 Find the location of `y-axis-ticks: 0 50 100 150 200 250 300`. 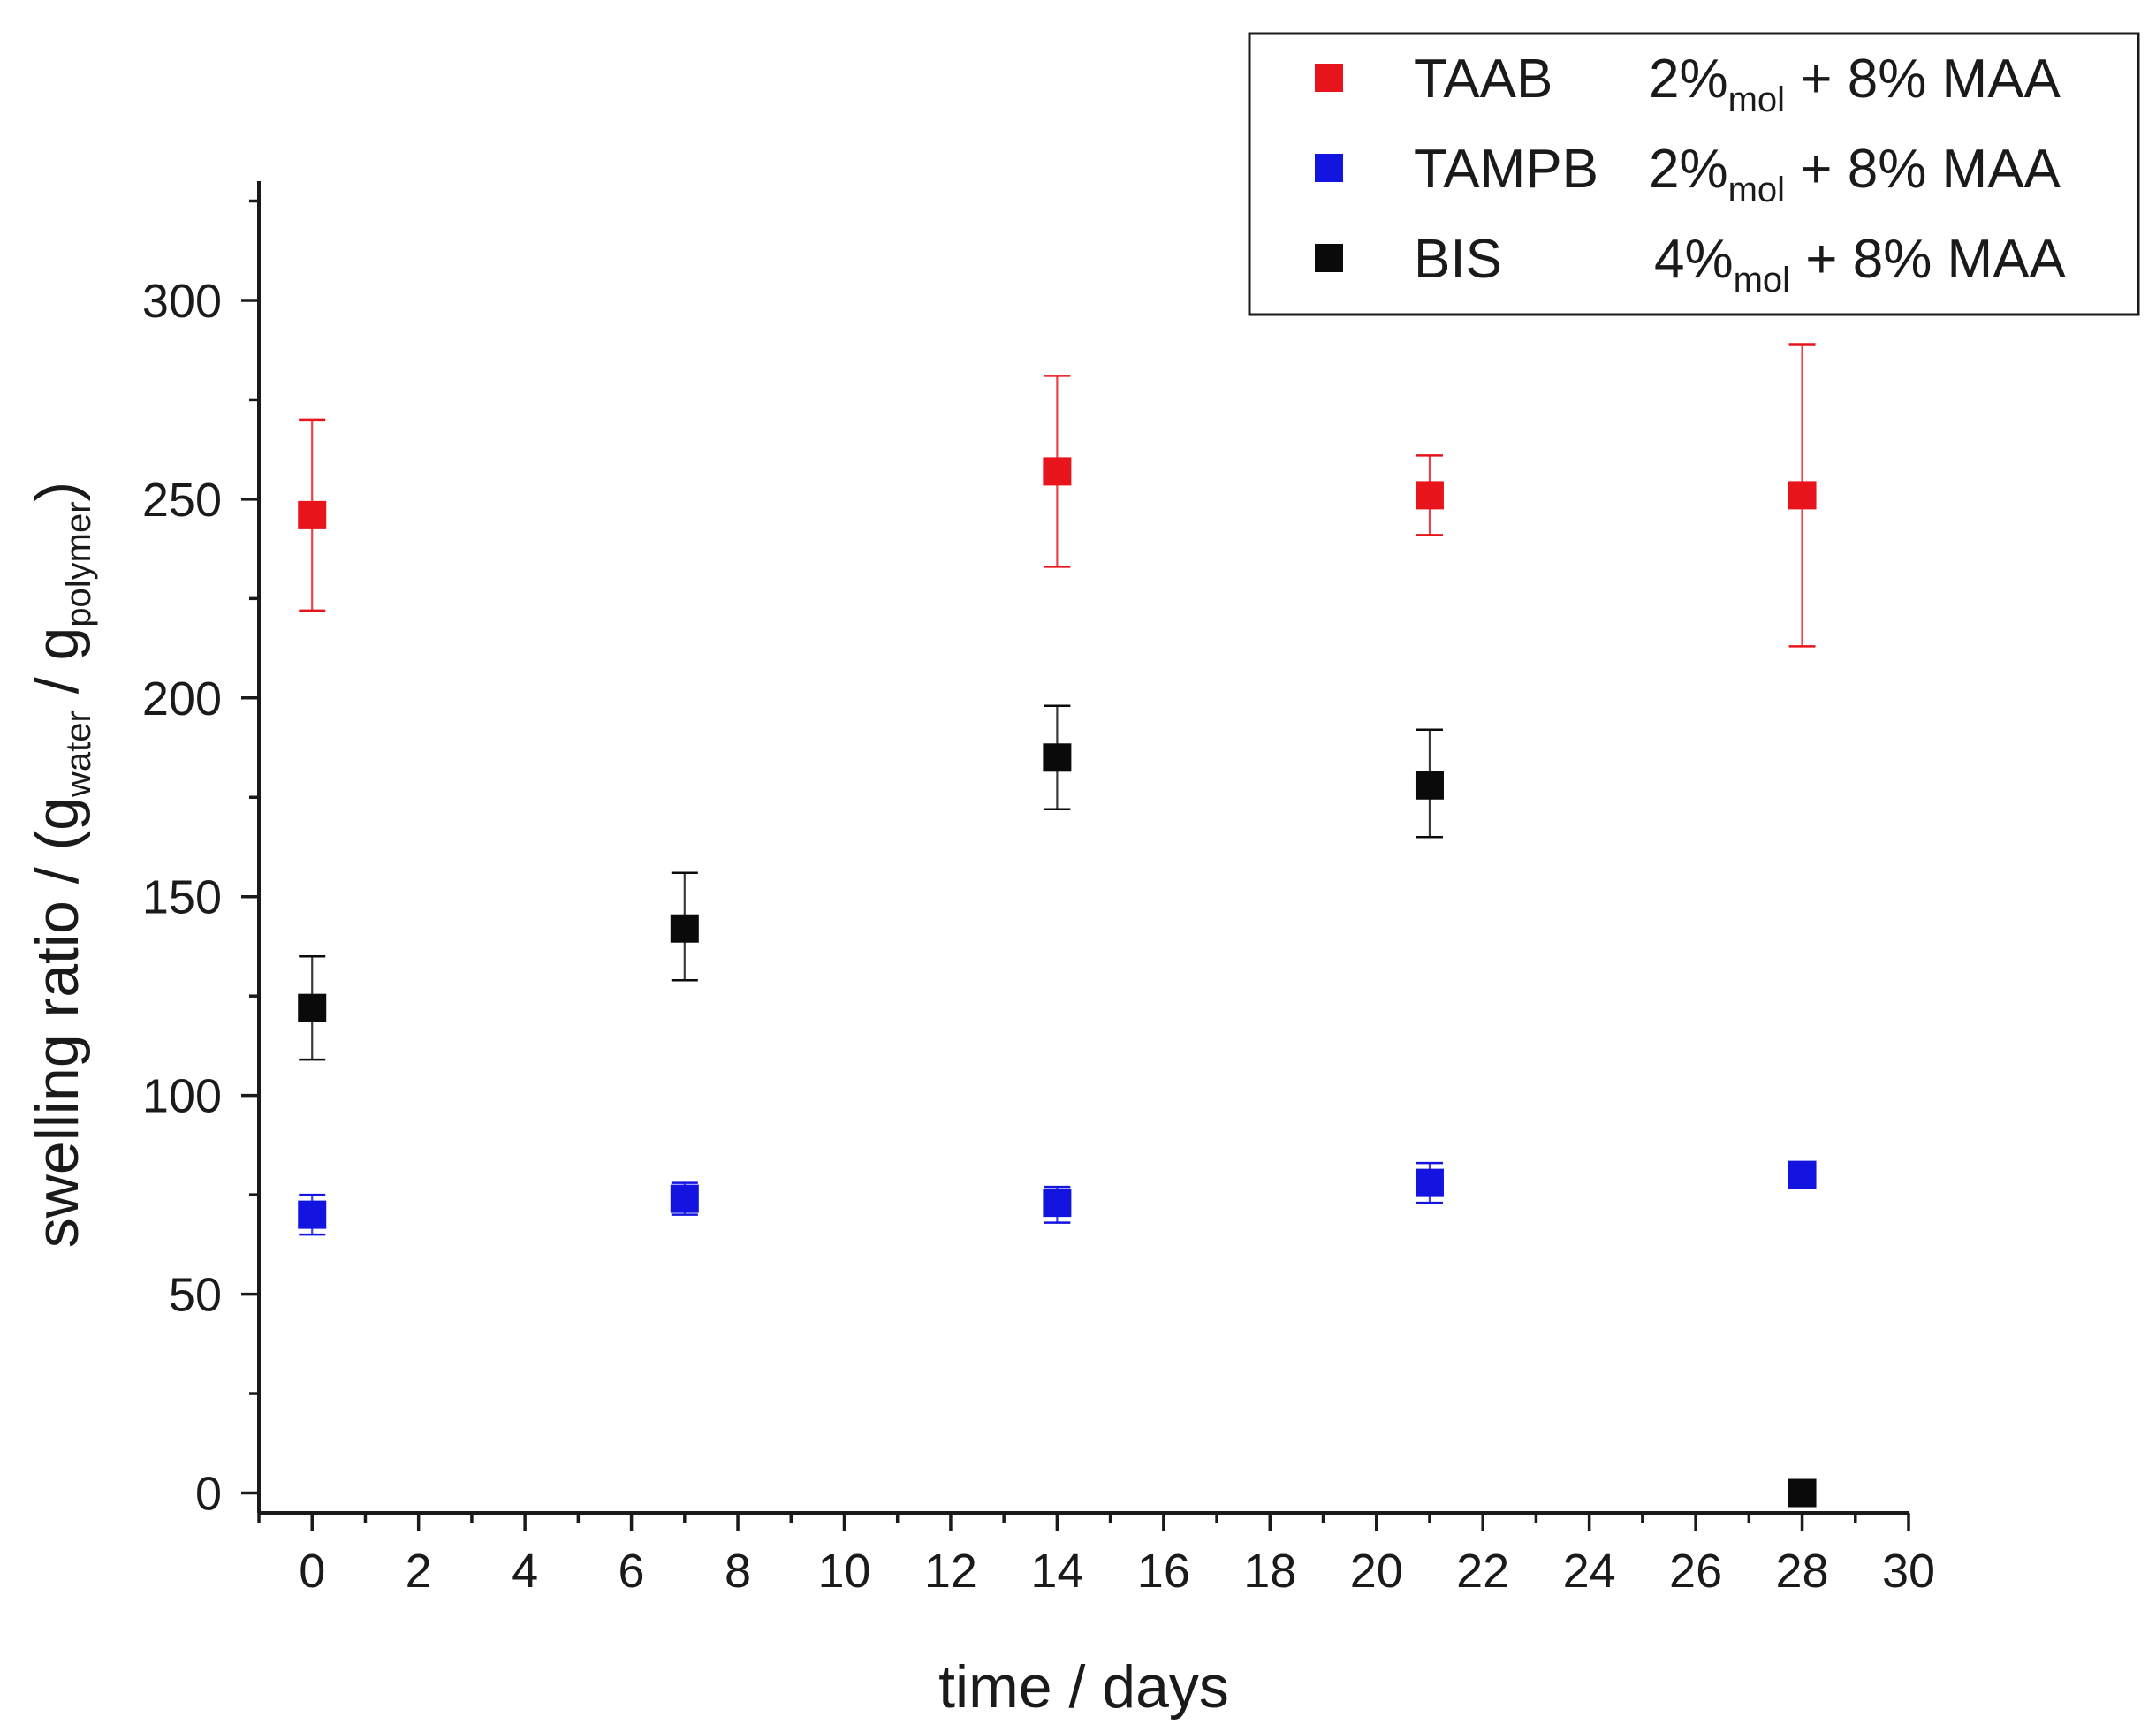

y-axis-ticks: 0 50 100 150 200 250 300 is located at coordinates (200, 860).